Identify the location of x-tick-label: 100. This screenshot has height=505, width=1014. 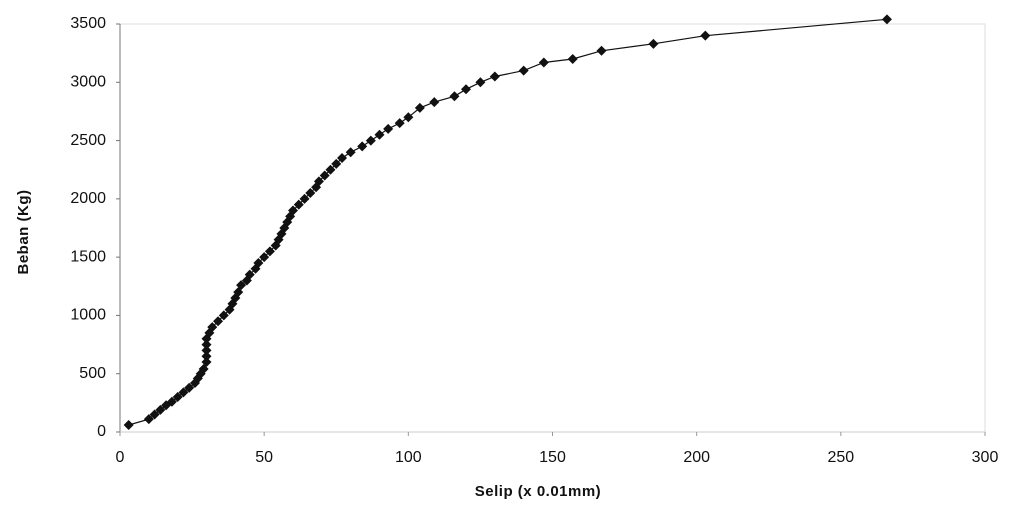
(408, 457).